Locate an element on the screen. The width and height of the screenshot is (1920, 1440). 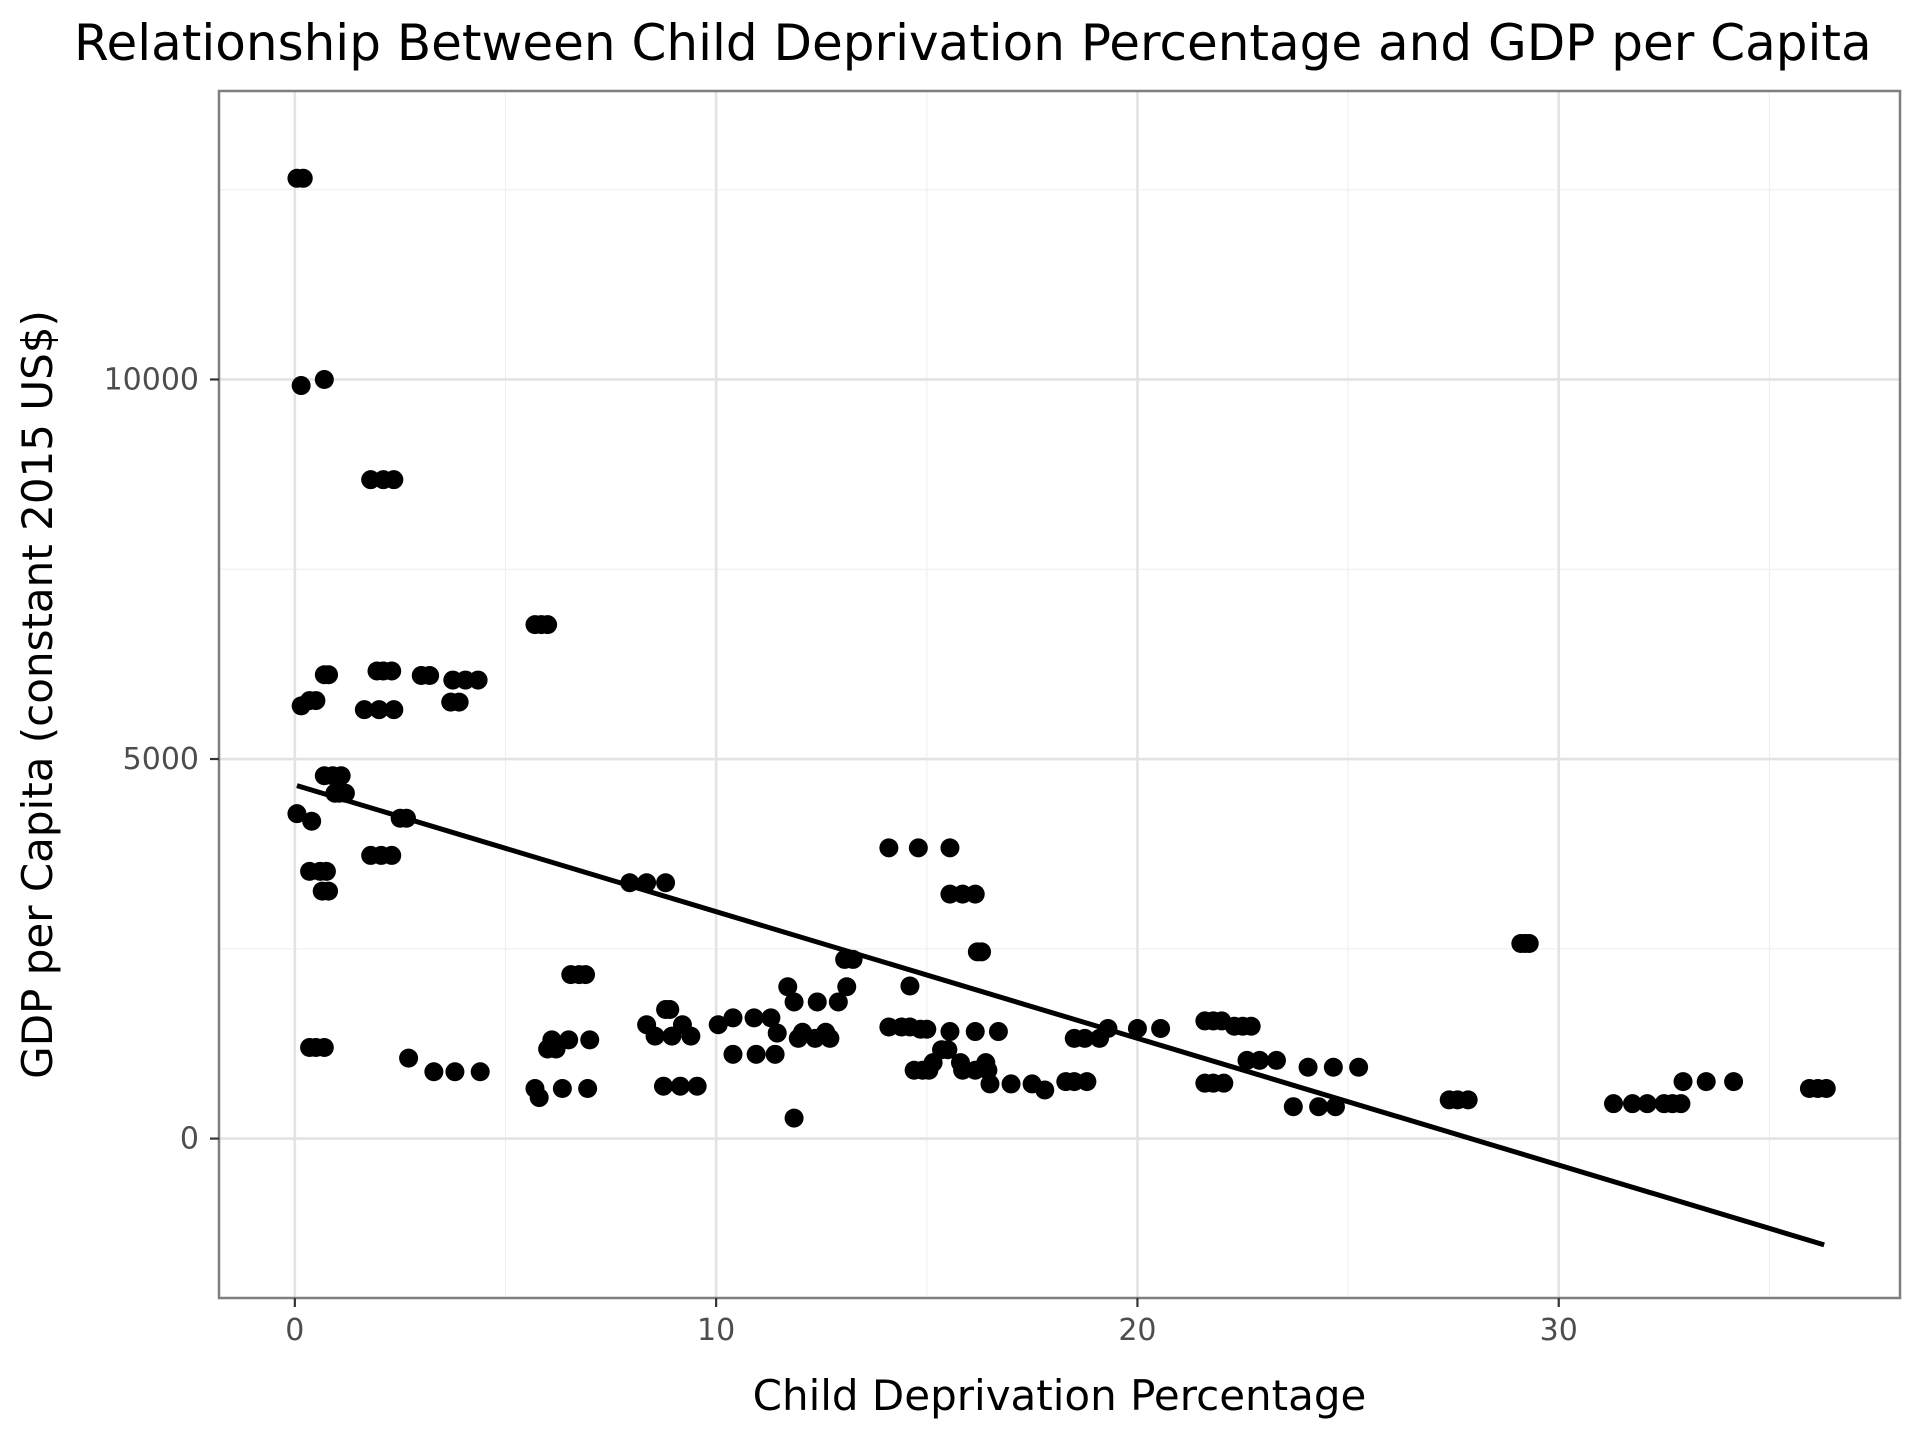
y-tick-label: 0 is located at coordinates (189, 1139).